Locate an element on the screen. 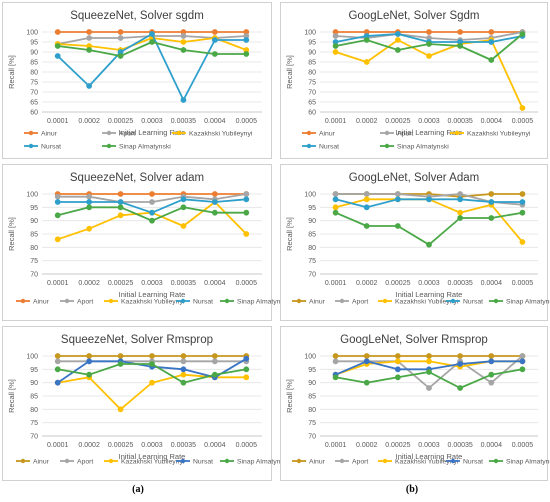 The height and width of the screenshot is (502, 550). x-tick-label: 0.0005 is located at coordinates (247, 283).